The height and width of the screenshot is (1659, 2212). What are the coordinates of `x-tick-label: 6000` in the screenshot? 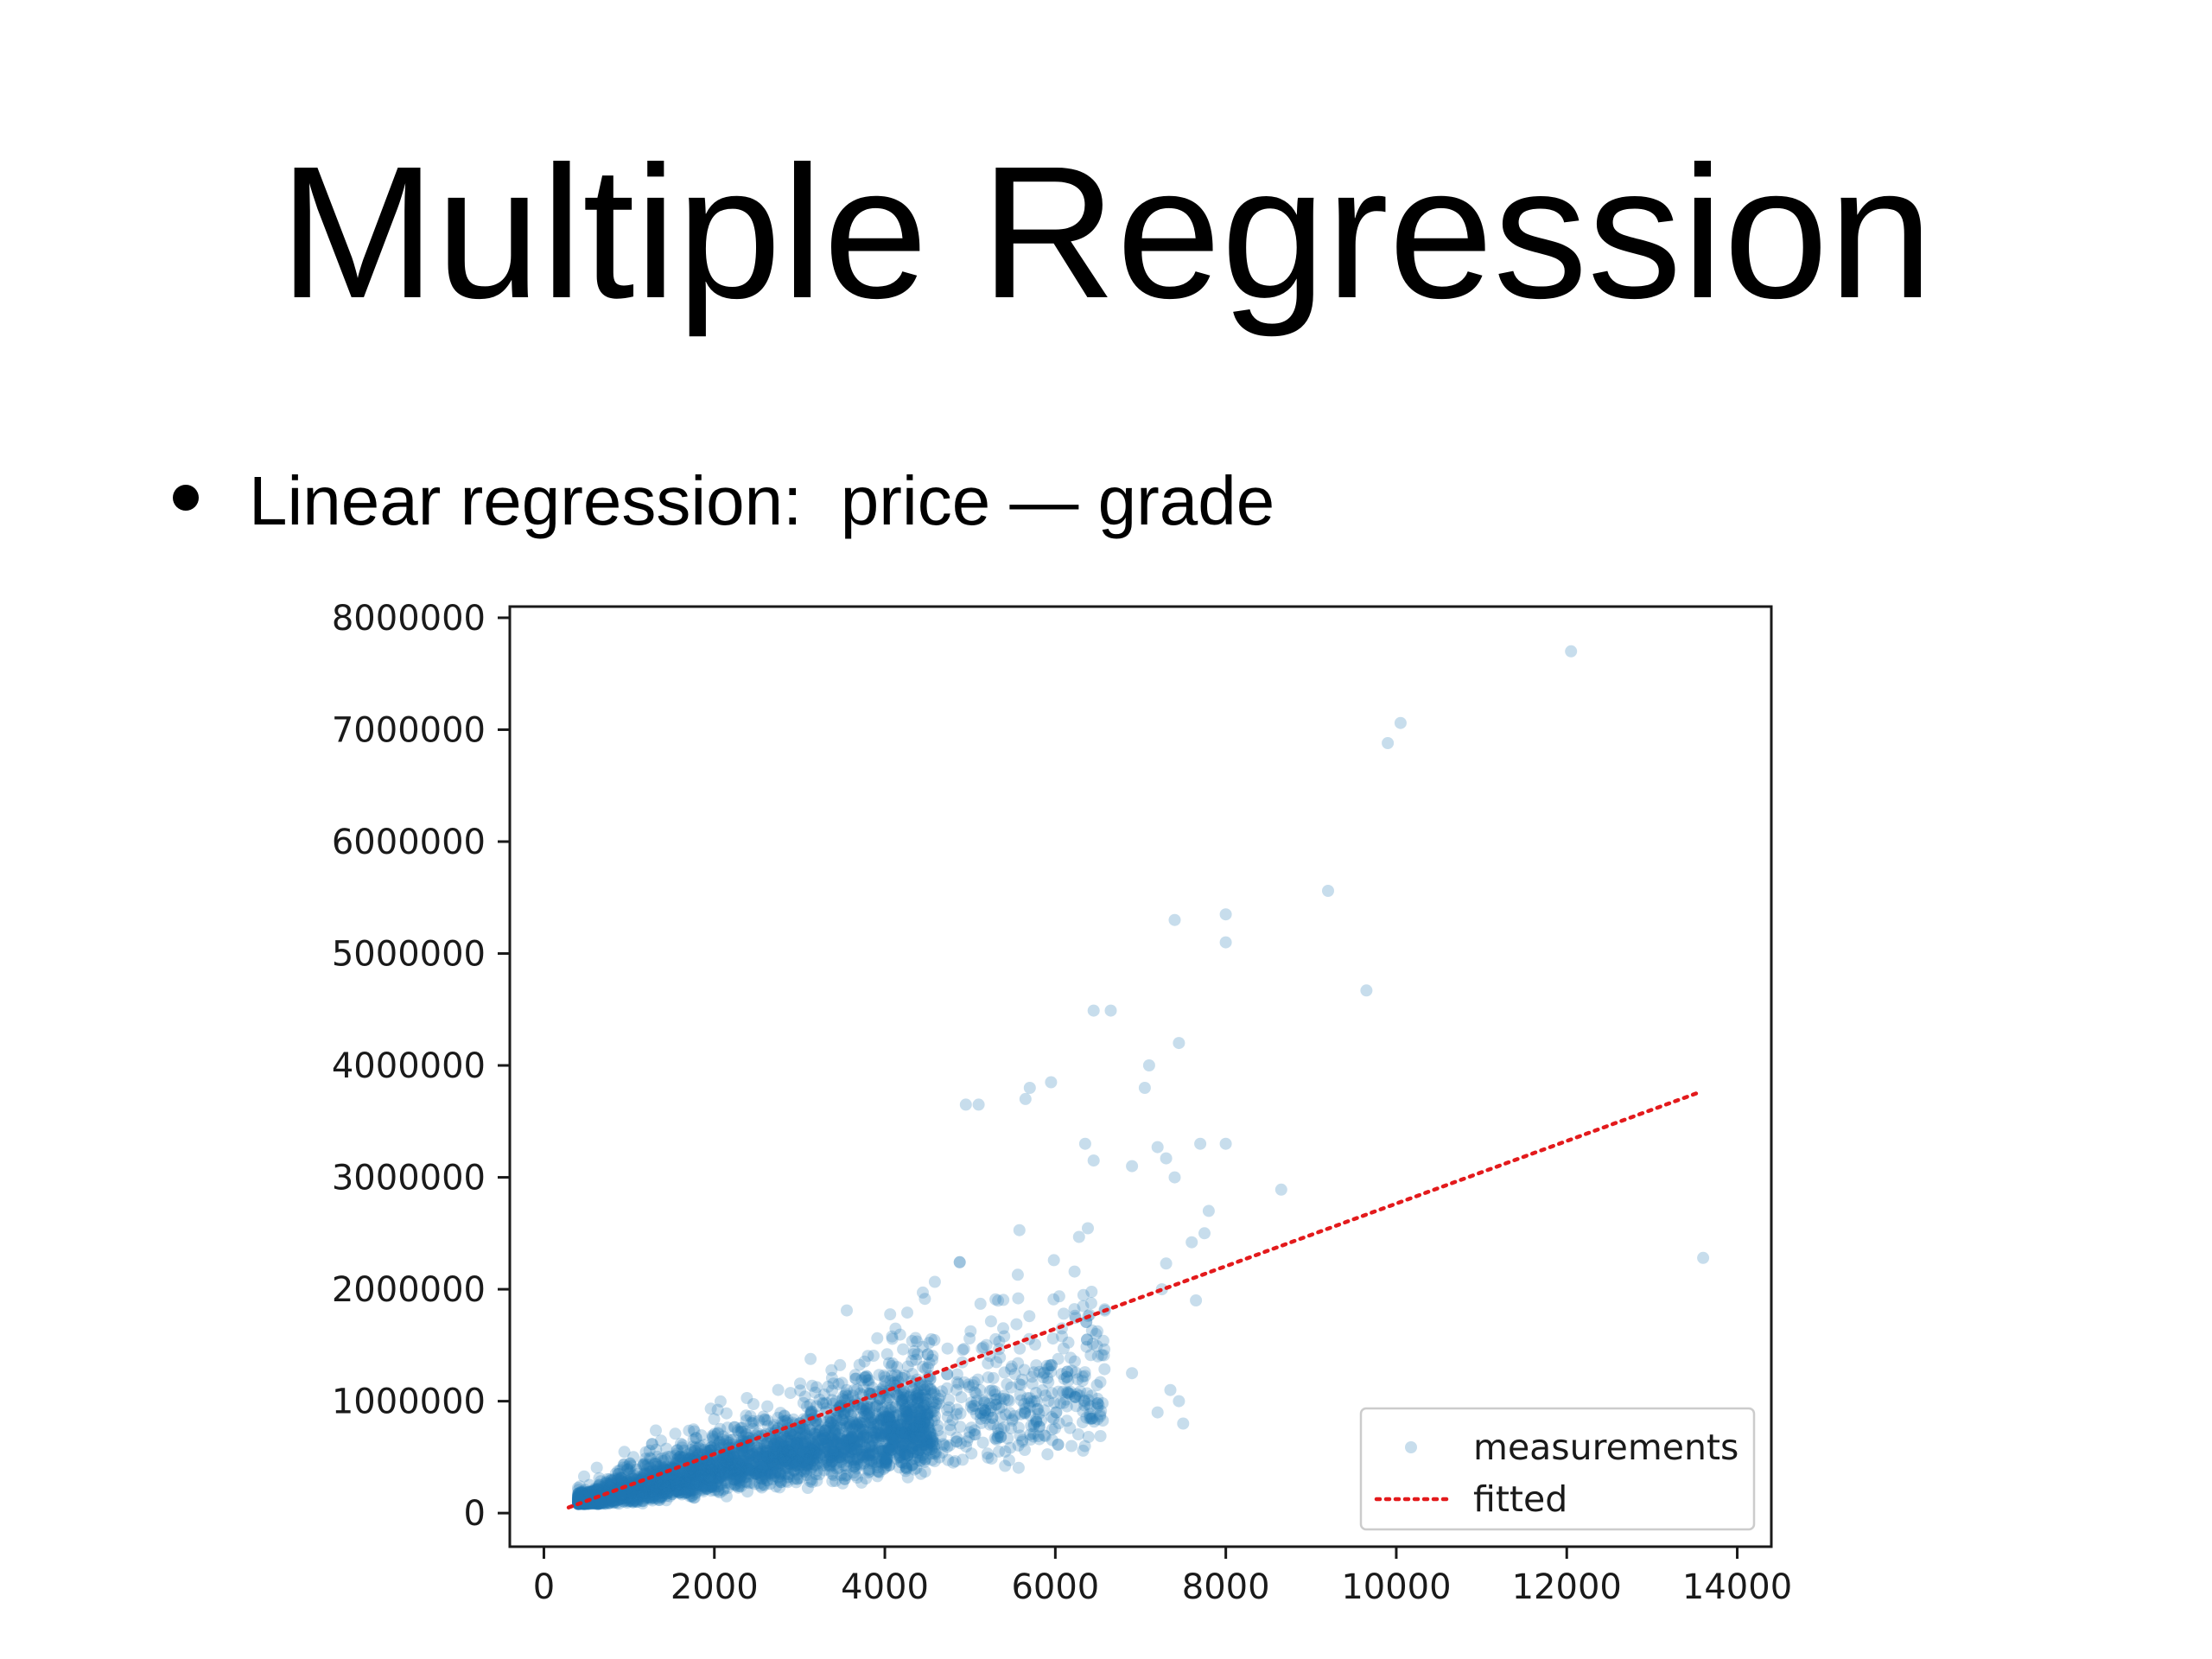 It's located at (1055, 1587).